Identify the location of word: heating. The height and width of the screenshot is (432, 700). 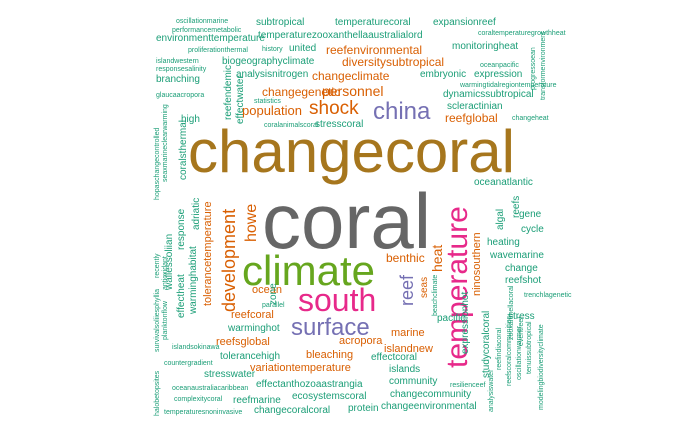
(503, 242).